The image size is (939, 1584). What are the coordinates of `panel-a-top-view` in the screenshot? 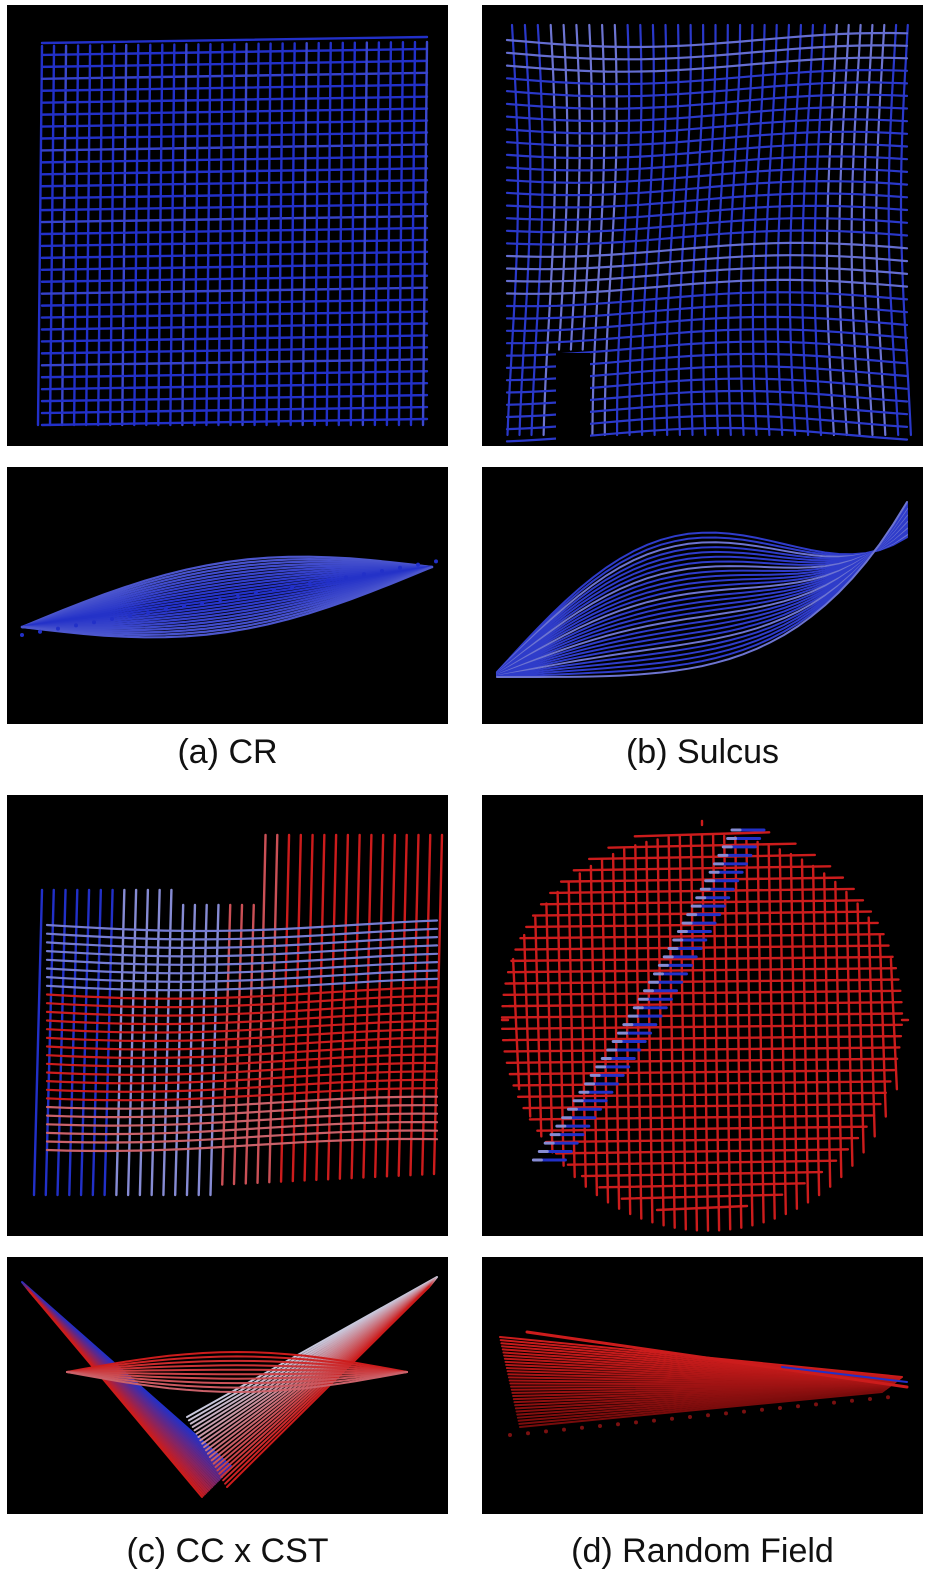 It's located at (227, 225).